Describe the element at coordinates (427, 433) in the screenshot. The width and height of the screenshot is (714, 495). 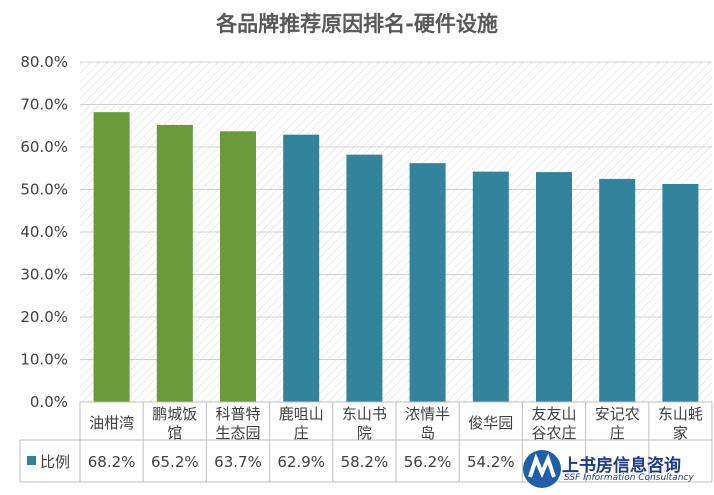
I see `x-category-label: 岛` at that location.